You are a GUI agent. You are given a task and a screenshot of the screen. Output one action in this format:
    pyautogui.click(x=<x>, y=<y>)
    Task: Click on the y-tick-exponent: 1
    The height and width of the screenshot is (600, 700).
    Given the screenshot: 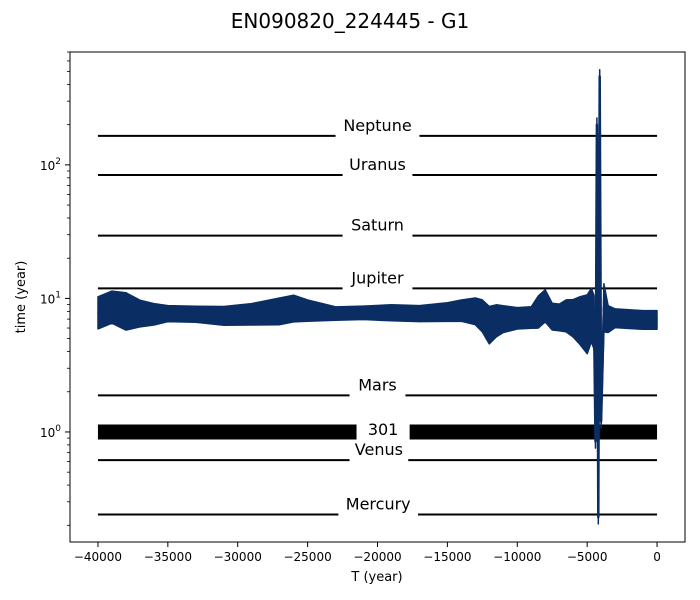 What is the action you would take?
    pyautogui.click(x=58, y=295)
    